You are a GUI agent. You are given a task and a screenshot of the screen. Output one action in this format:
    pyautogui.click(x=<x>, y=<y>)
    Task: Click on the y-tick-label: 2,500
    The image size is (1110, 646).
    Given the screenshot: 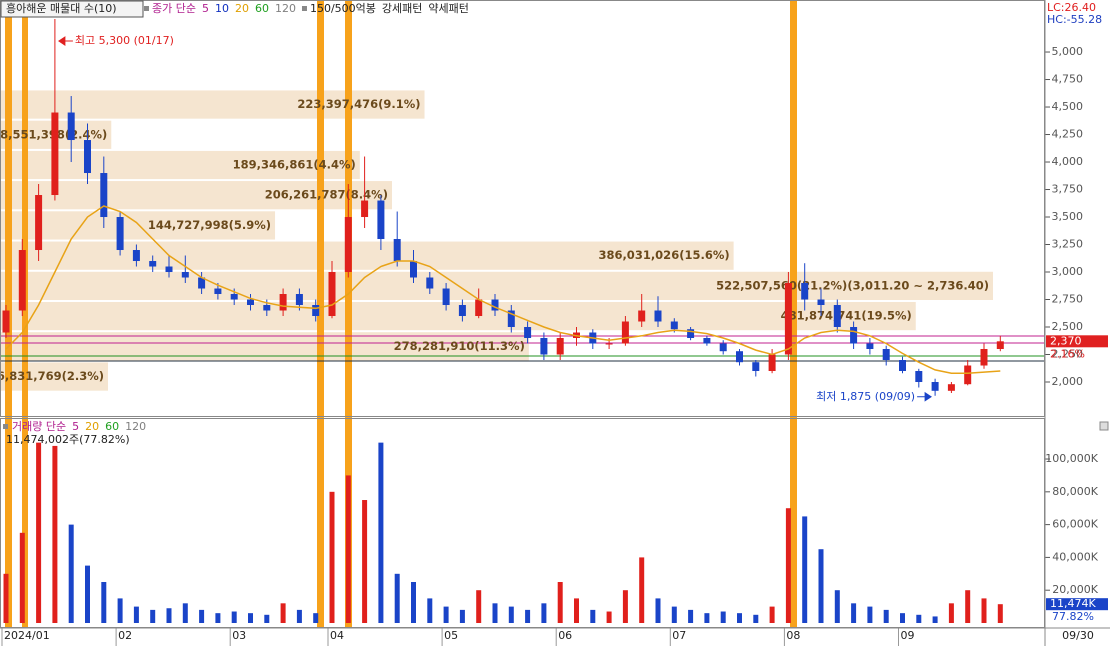 What is the action you would take?
    pyautogui.click(x=1068, y=326)
    